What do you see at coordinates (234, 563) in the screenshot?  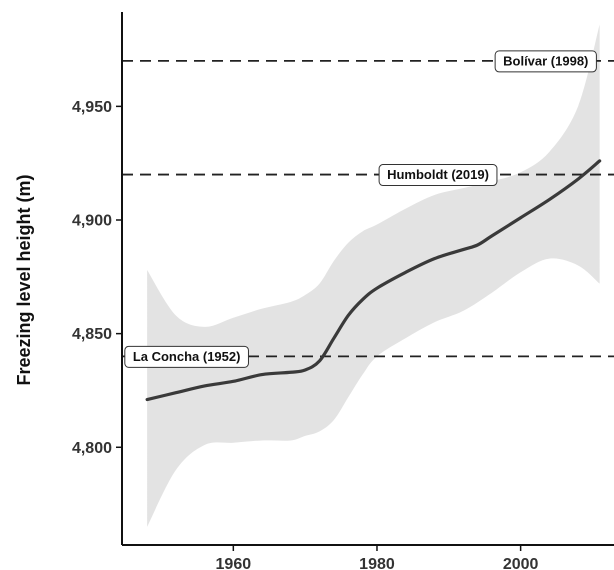 I see `x-tick-label: 1960` at bounding box center [234, 563].